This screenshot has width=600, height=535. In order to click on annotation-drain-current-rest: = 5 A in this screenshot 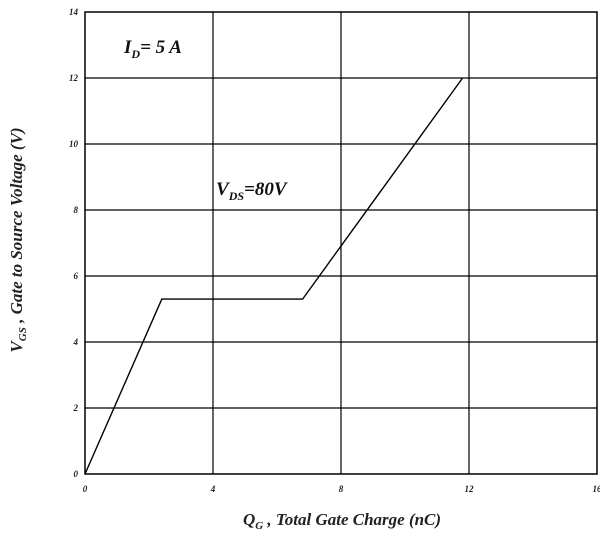, I will do `click(161, 47)`.